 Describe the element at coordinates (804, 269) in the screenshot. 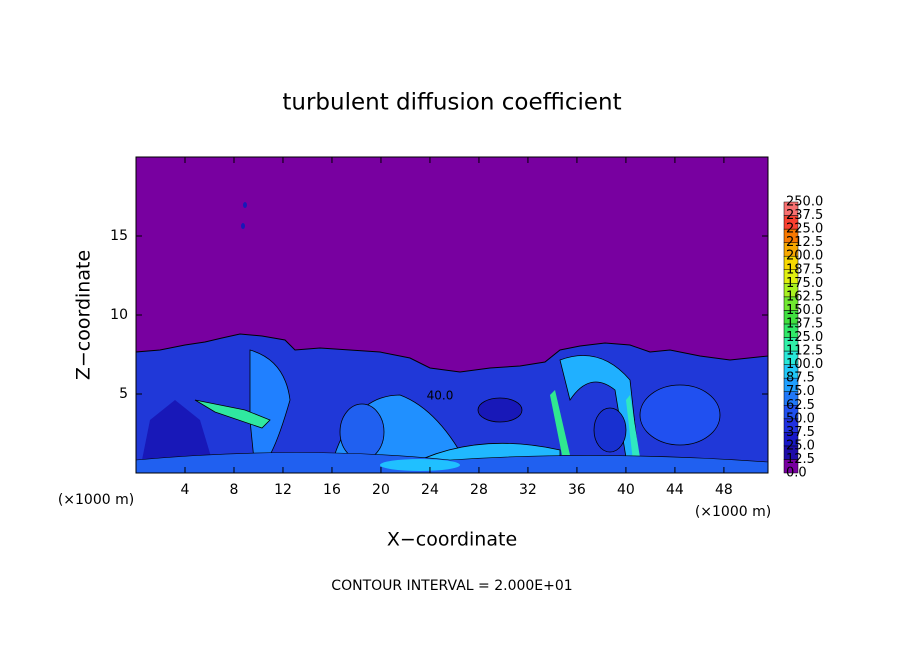

I see `colorbar-label: 187.5` at that location.